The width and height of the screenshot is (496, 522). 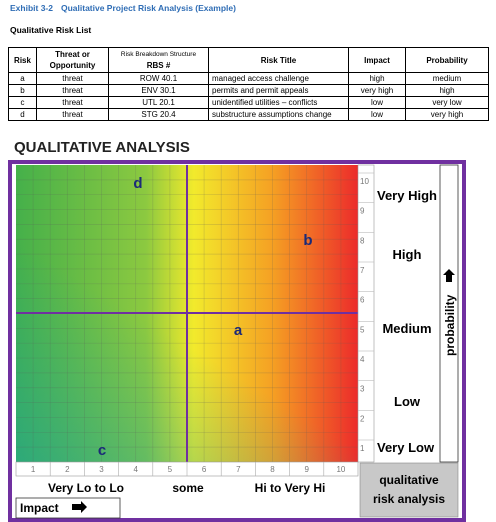 What do you see at coordinates (158, 114) in the screenshot?
I see `table-cell: STG 20.4` at bounding box center [158, 114].